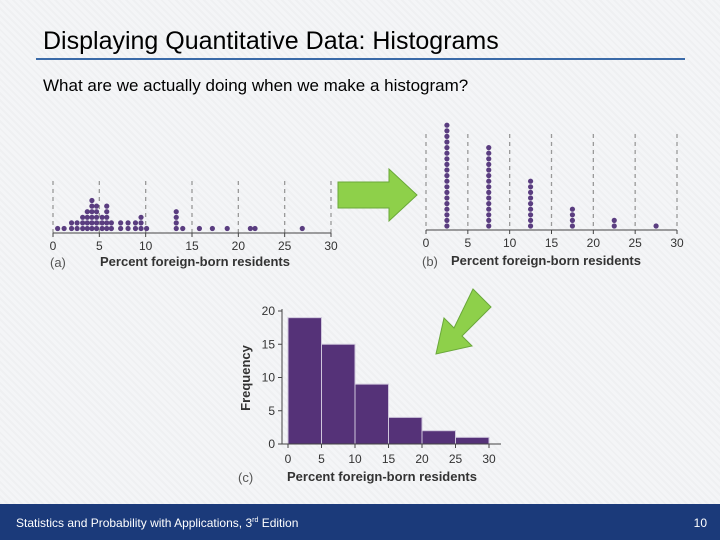 This screenshot has height=540, width=720. I want to click on dotplot-b-gridlines, so click(551, 182).